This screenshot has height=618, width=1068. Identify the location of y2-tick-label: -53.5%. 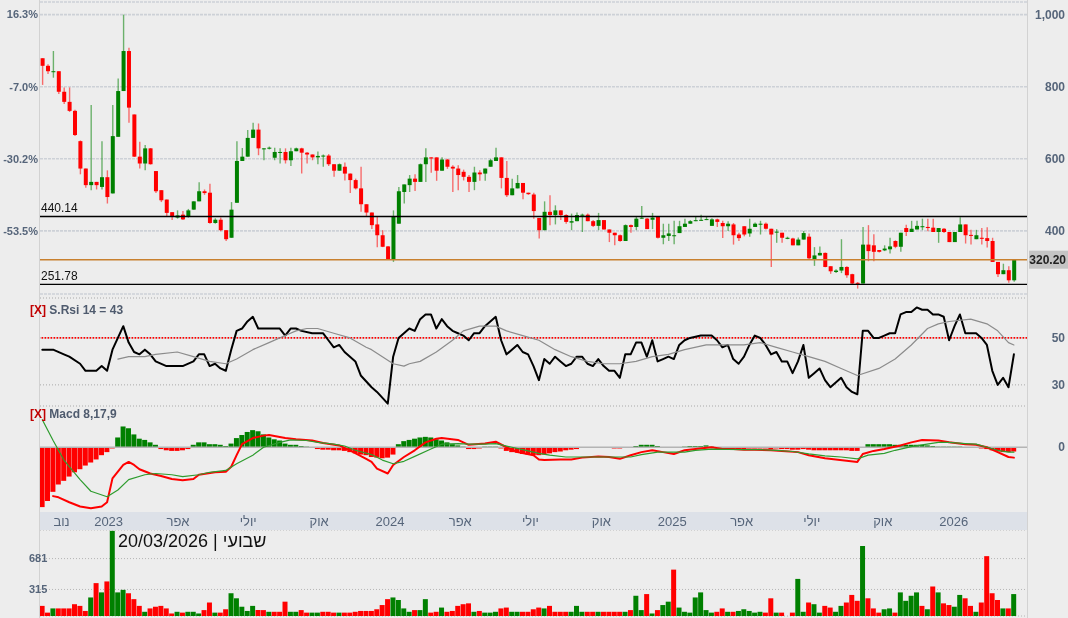
(21, 230).